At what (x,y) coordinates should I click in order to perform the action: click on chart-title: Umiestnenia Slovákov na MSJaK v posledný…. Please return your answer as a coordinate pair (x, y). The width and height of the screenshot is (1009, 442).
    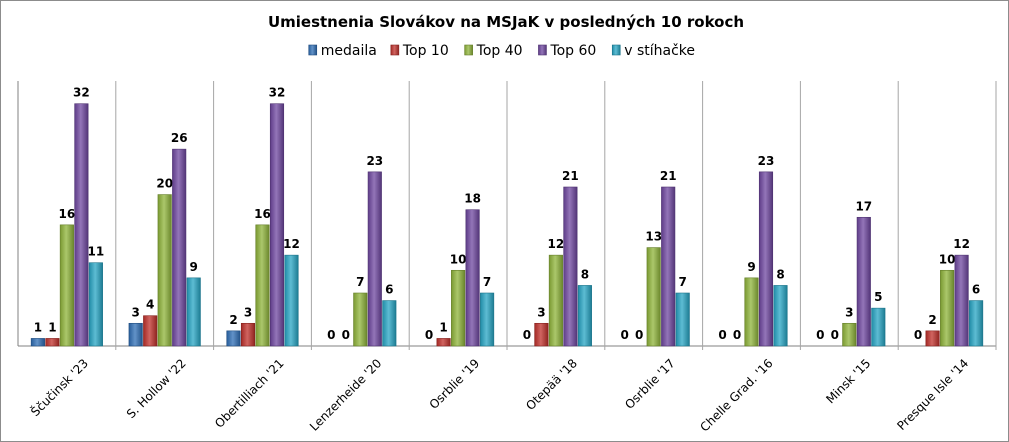
    Looking at the image, I should click on (506, 22).